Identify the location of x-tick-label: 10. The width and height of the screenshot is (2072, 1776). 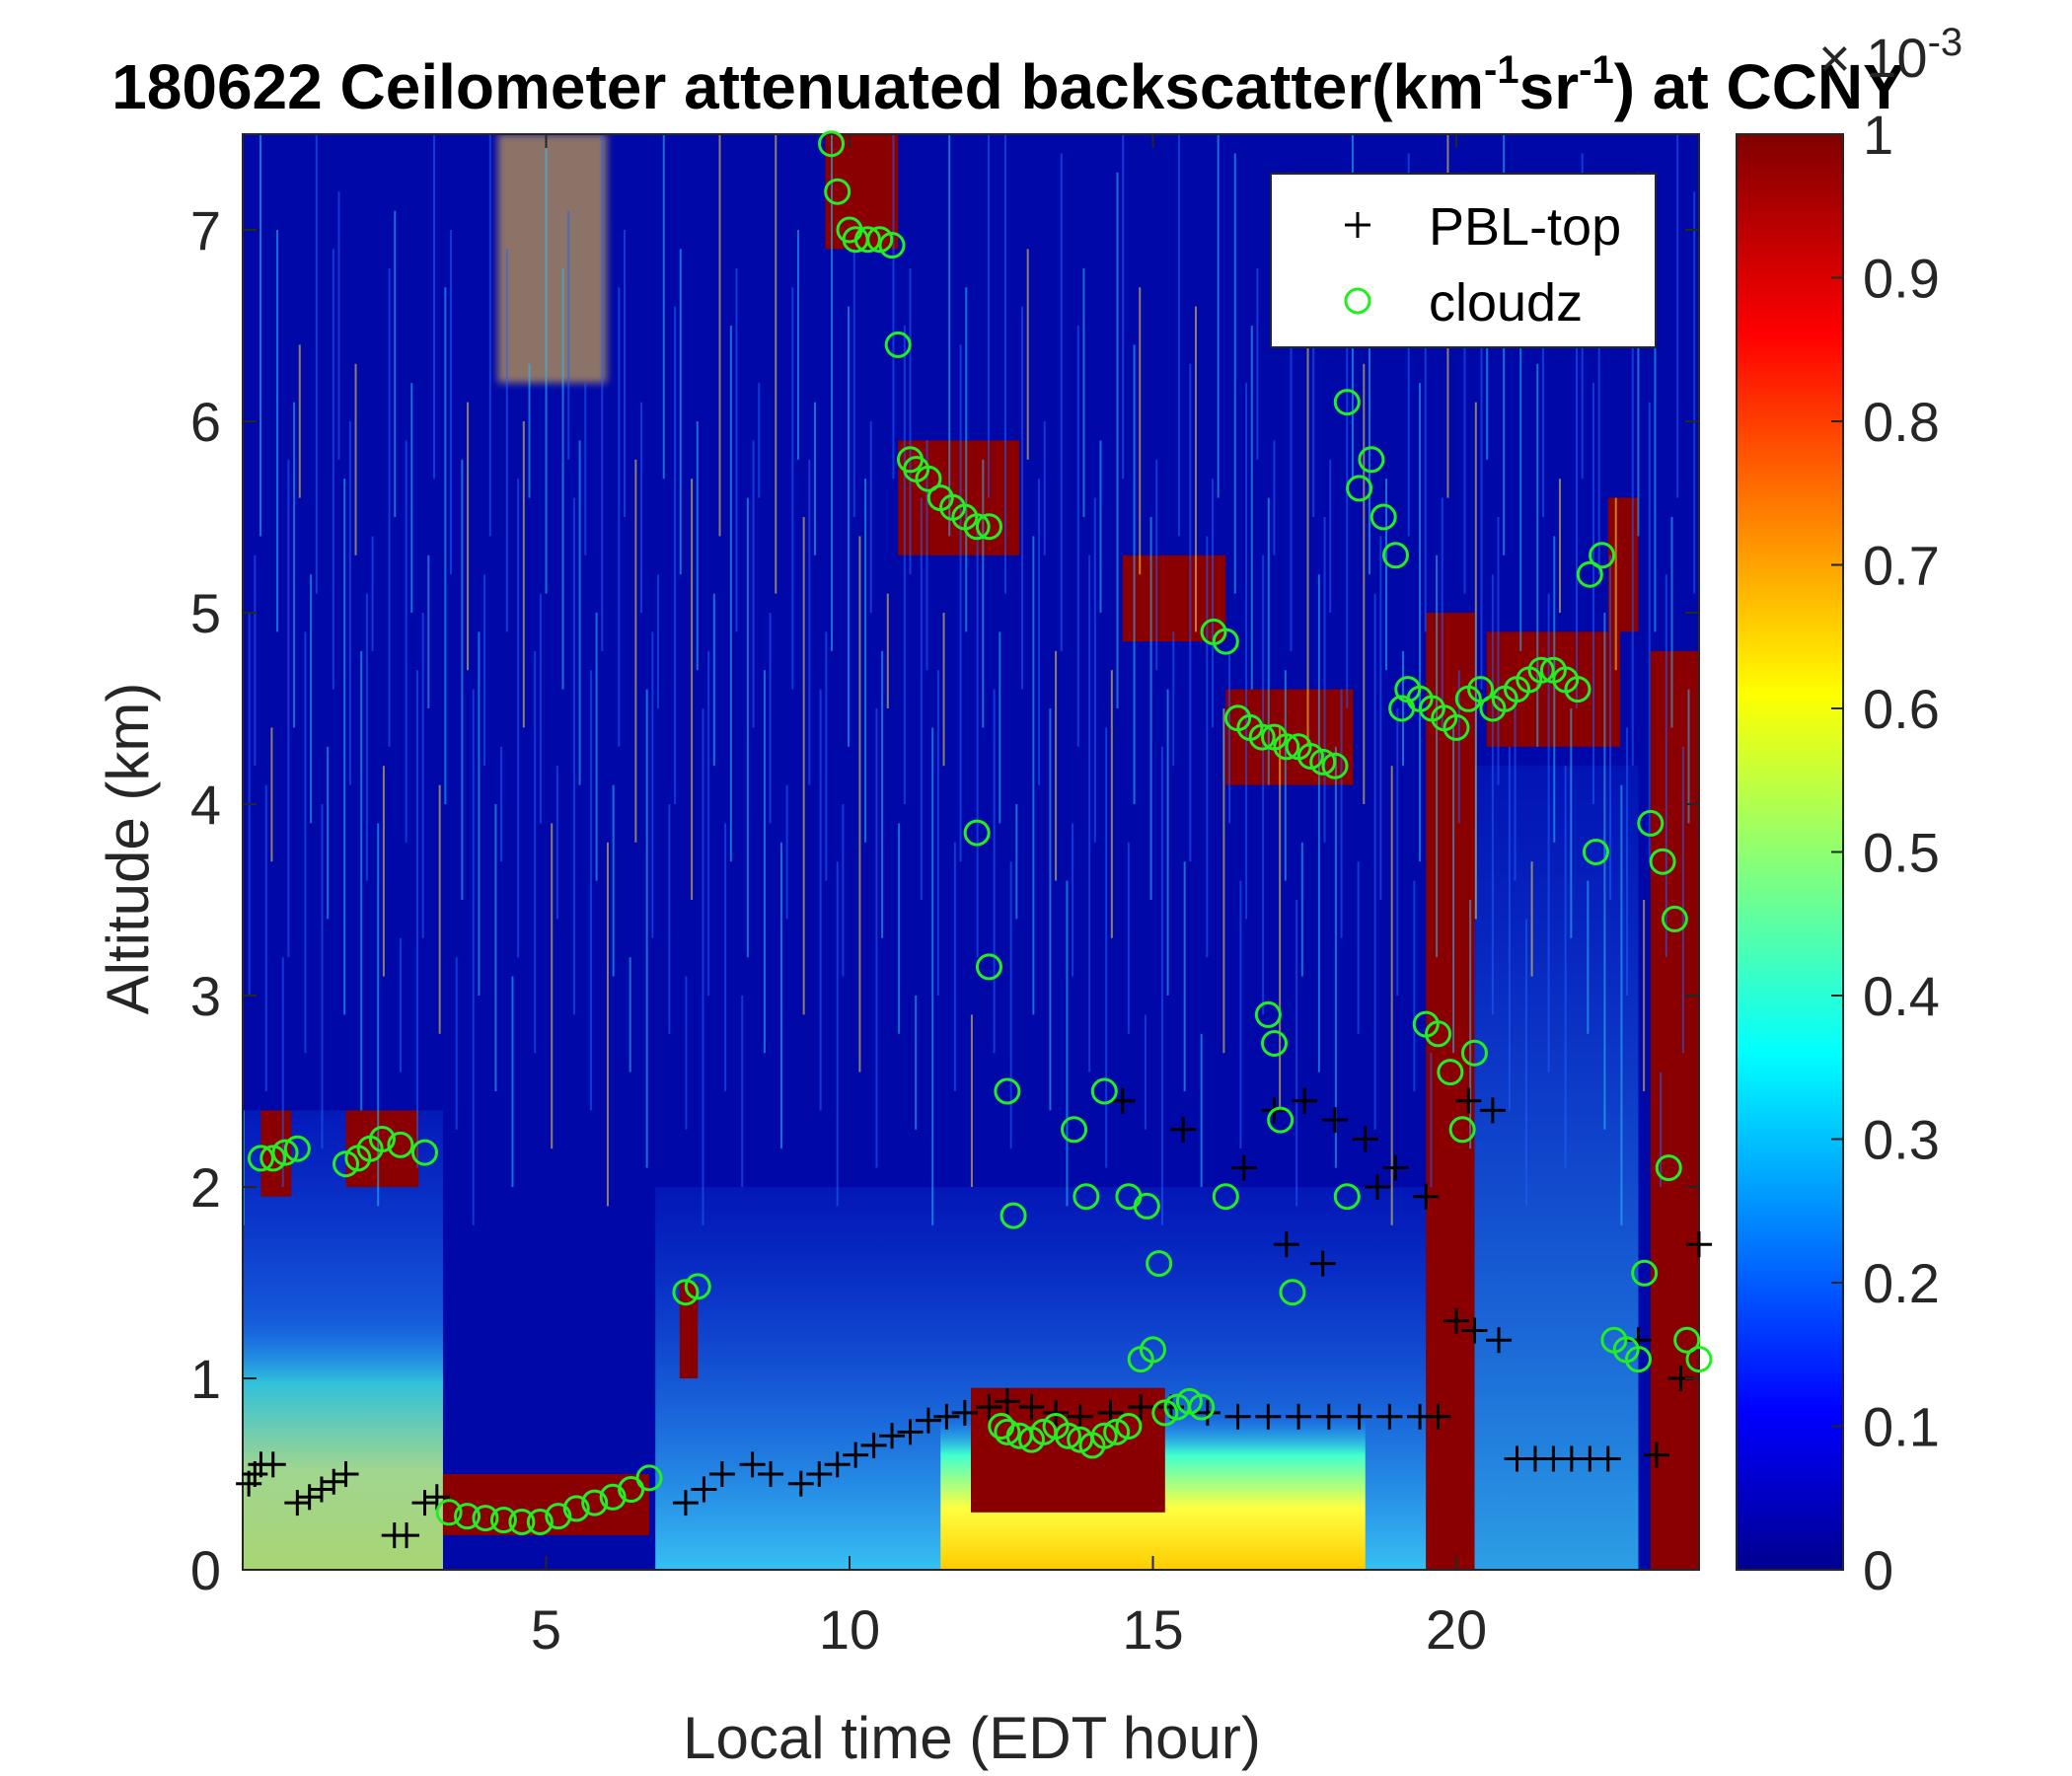
(850, 1630).